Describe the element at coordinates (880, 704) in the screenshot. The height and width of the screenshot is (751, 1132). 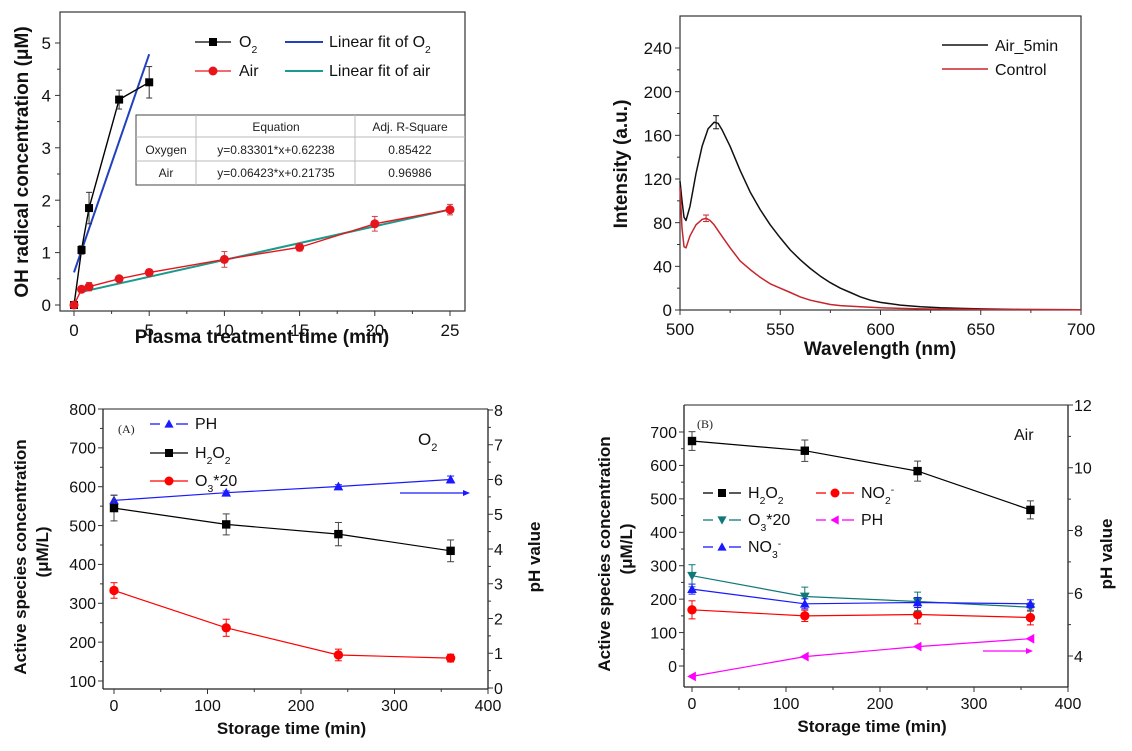
I see `x-tick-label: 200` at that location.